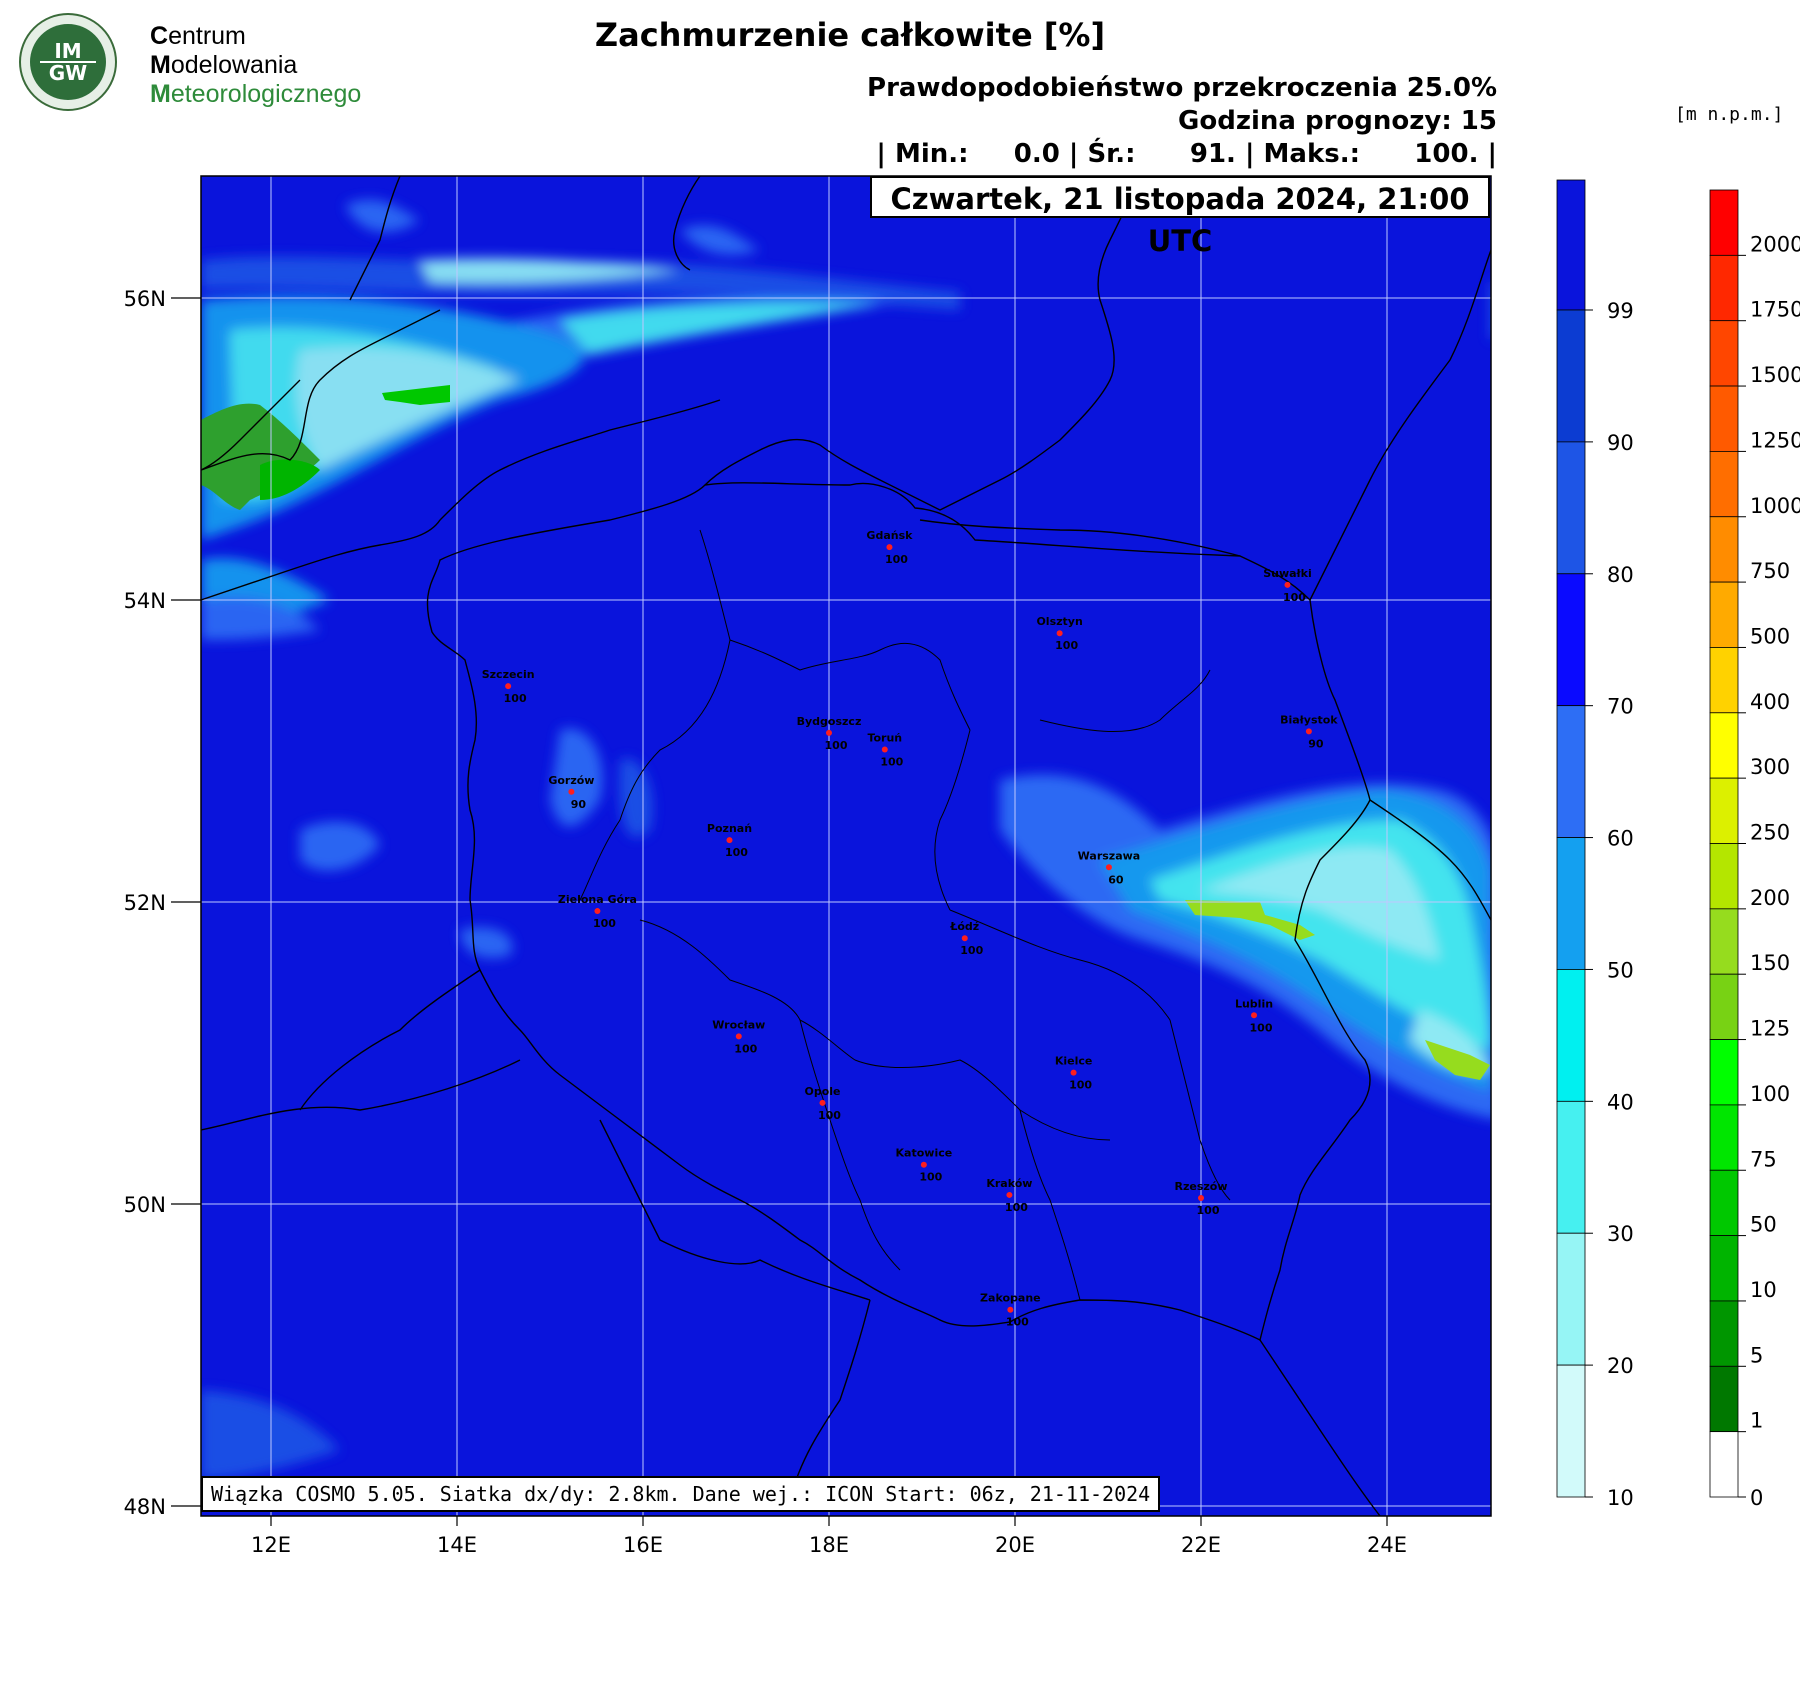 This screenshot has height=1700, width=1800. What do you see at coordinates (457, 1545) in the screenshot?
I see `lon-label: 14E` at bounding box center [457, 1545].